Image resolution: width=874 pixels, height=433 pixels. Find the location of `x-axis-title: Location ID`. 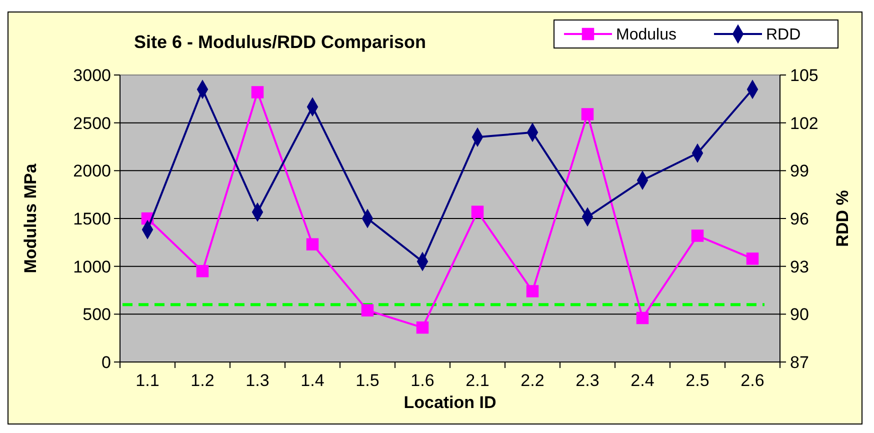

x-axis-title: Location ID is located at coordinates (450, 402).